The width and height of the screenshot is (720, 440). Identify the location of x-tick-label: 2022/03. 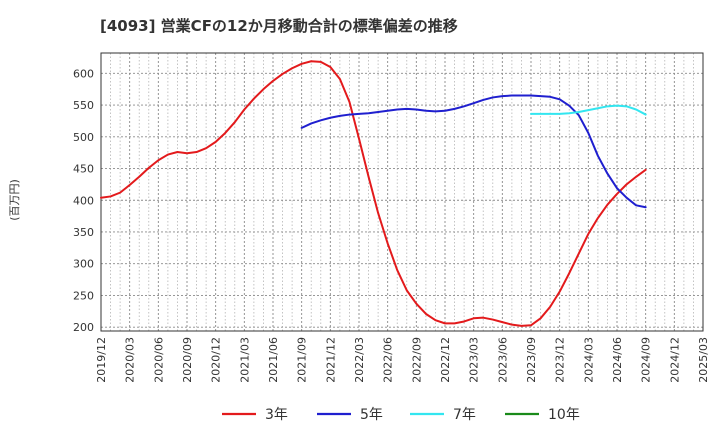
(359, 360).